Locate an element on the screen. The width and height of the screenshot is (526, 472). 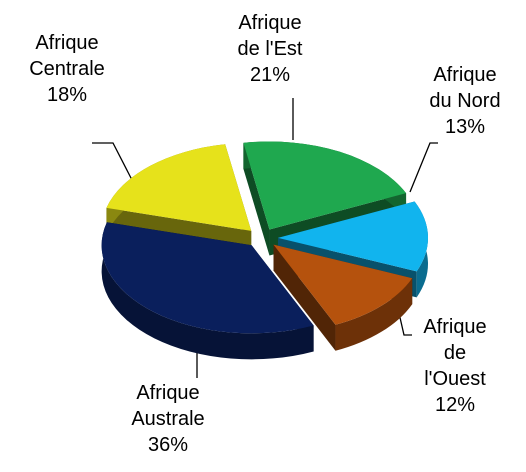
slice-label: Afrique de l'Est 21% is located at coordinates (270, 49).